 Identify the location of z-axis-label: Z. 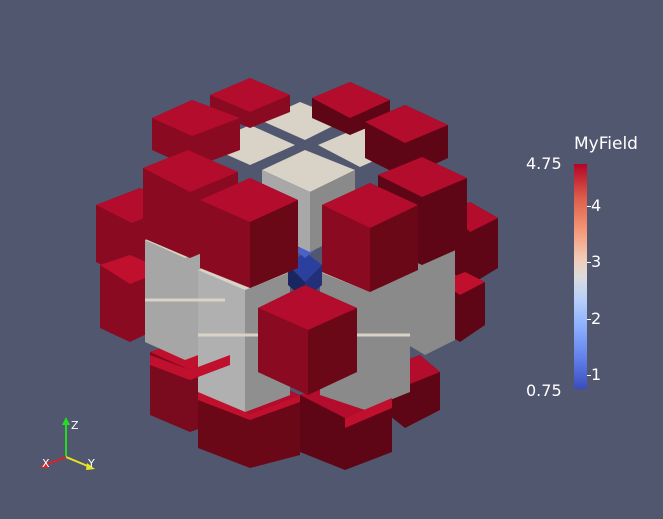
(75, 425).